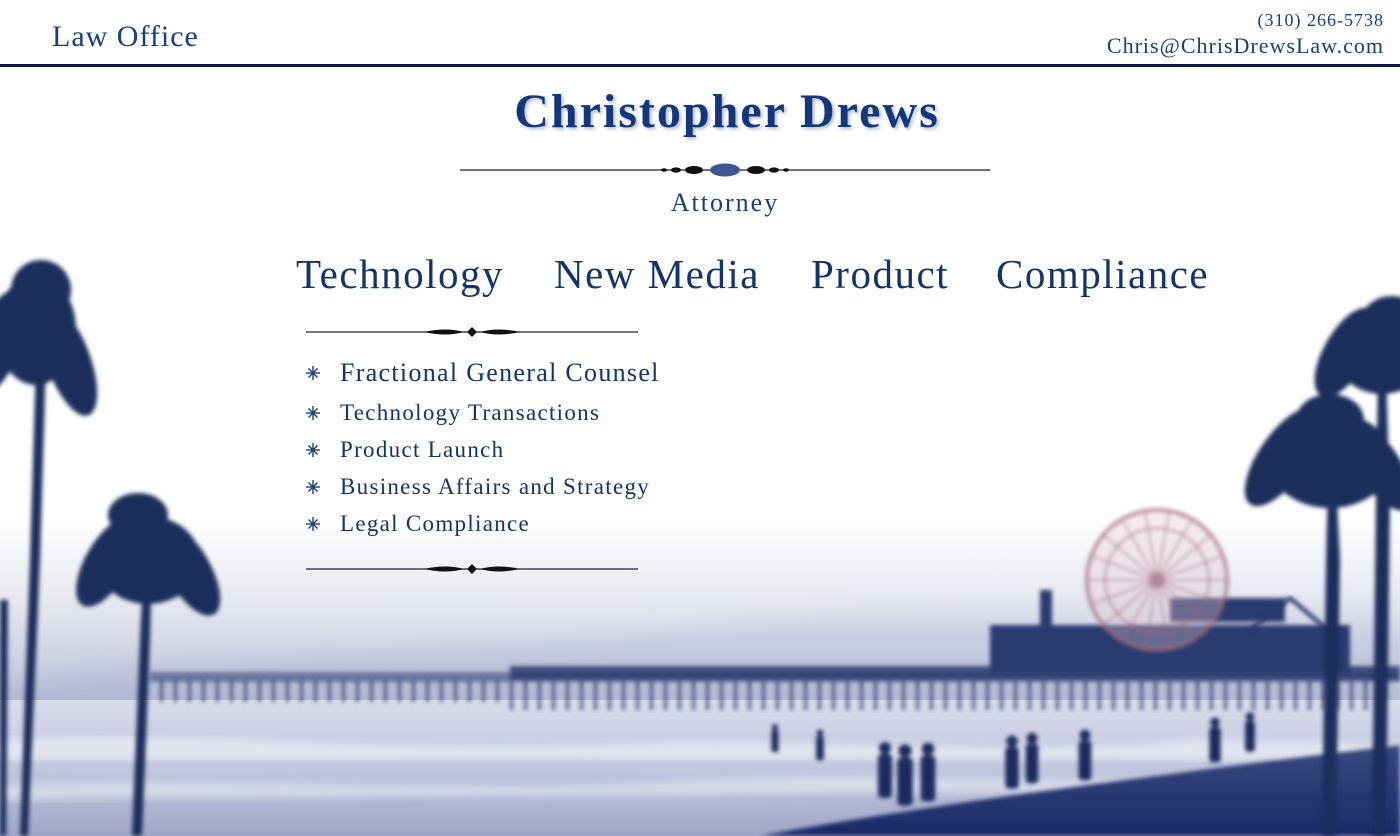 This screenshot has width=1400, height=836. I want to click on contact-info: (310) 266-5738 Chris@ChrisDrewsLaw.com, so click(1245, 35).